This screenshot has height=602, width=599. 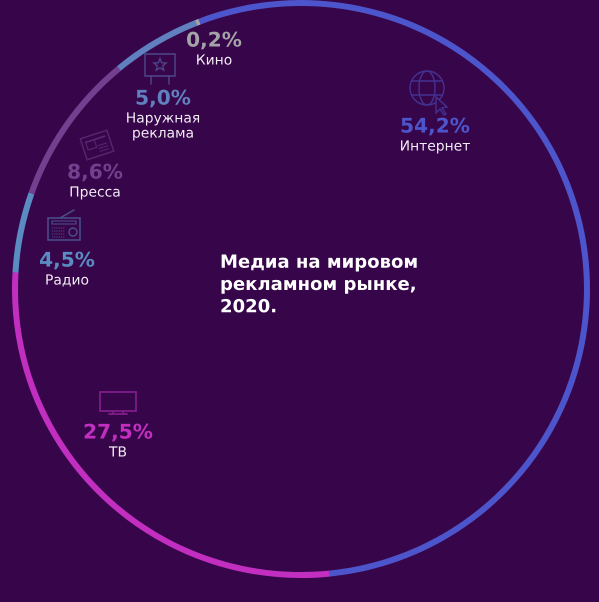 What do you see at coordinates (435, 147) in the screenshot?
I see `slice-label: Интернет` at bounding box center [435, 147].